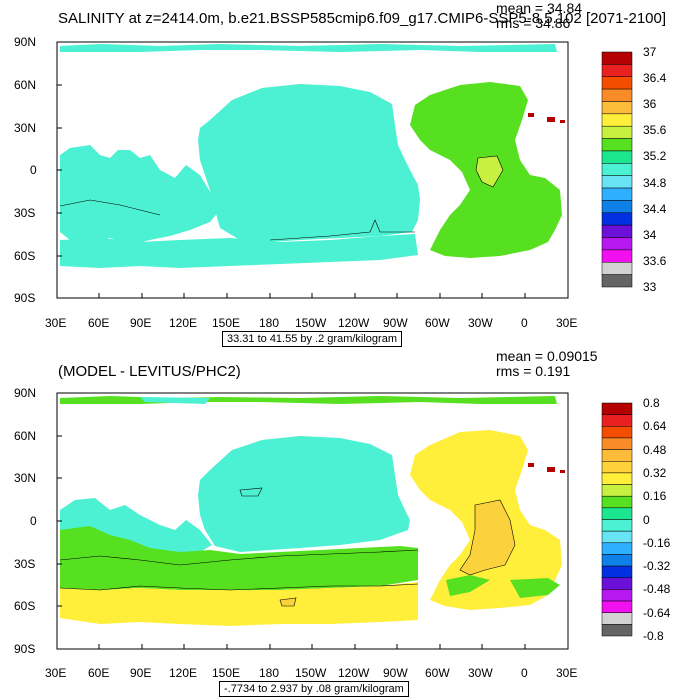 This screenshot has height=700, width=700. What do you see at coordinates (140, 195) in the screenshot?
I see `indian-ocean` at bounding box center [140, 195].